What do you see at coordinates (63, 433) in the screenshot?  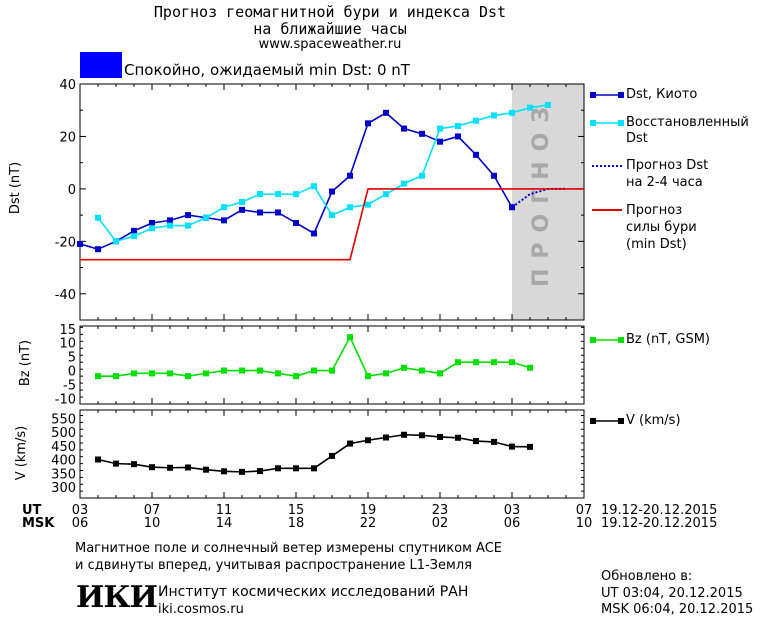 I see `v-ytick-label: 500` at bounding box center [63, 433].